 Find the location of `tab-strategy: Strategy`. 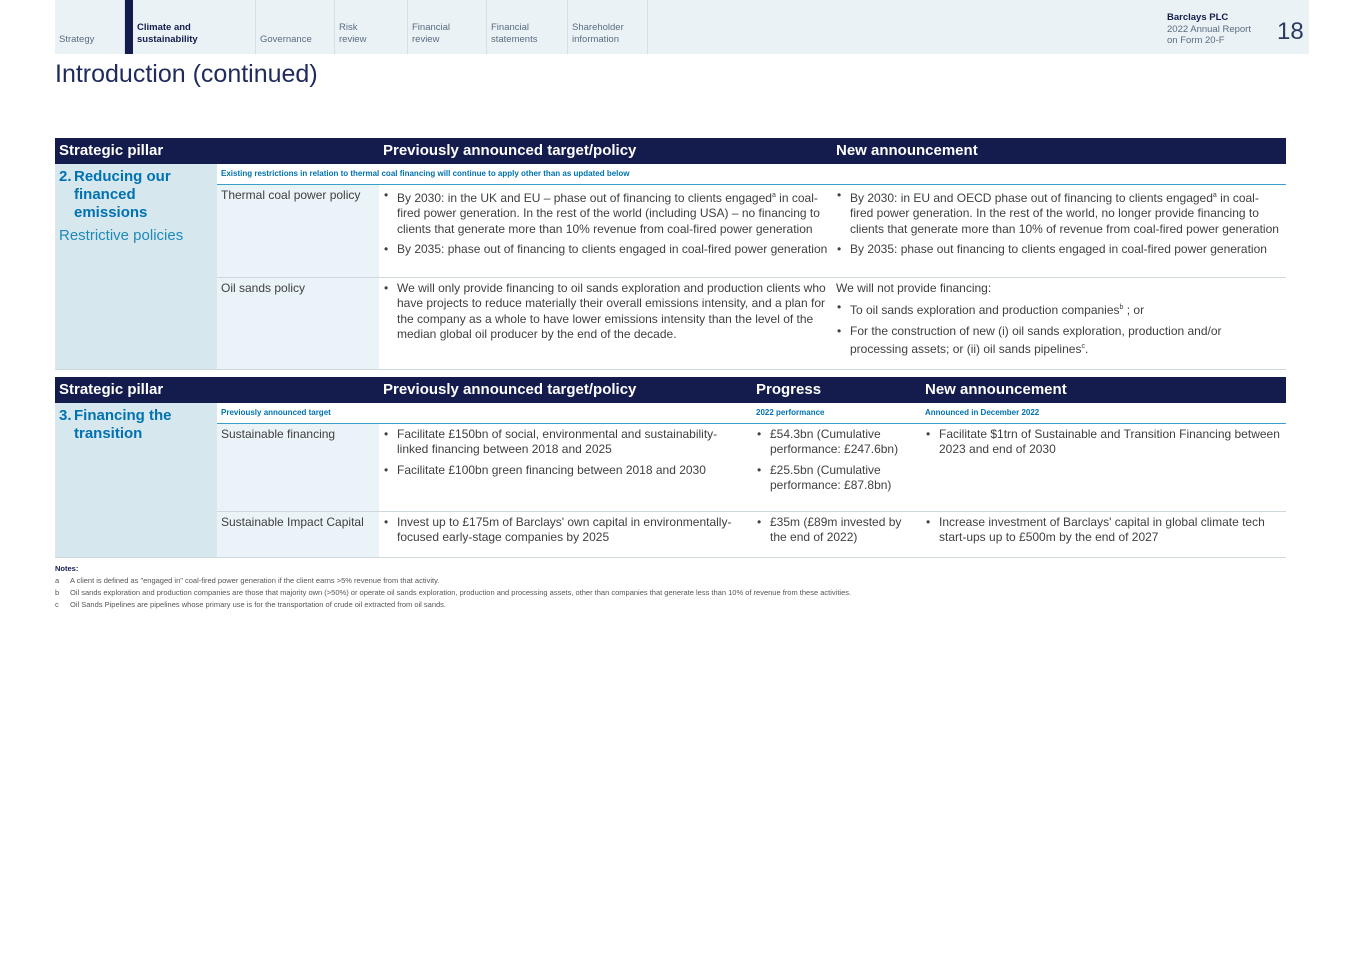

tab-strategy: Strategy is located at coordinates (90, 27).